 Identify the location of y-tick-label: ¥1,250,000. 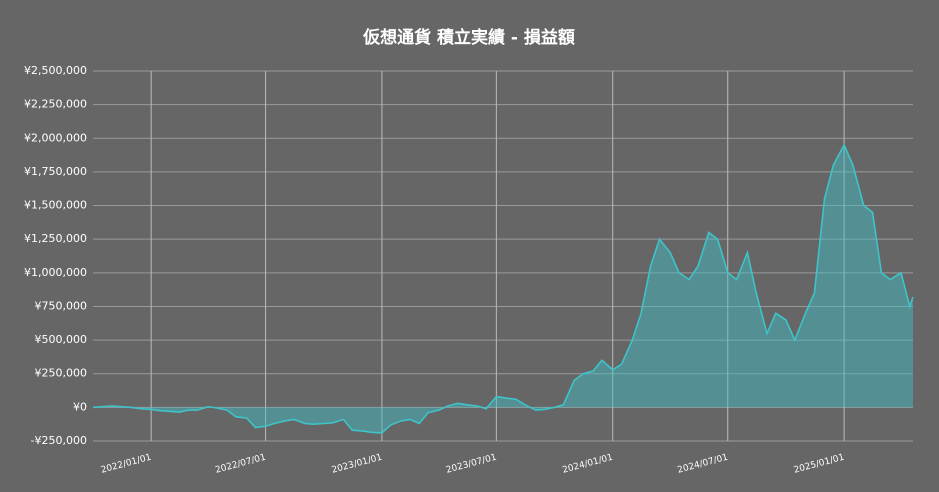
(55, 238).